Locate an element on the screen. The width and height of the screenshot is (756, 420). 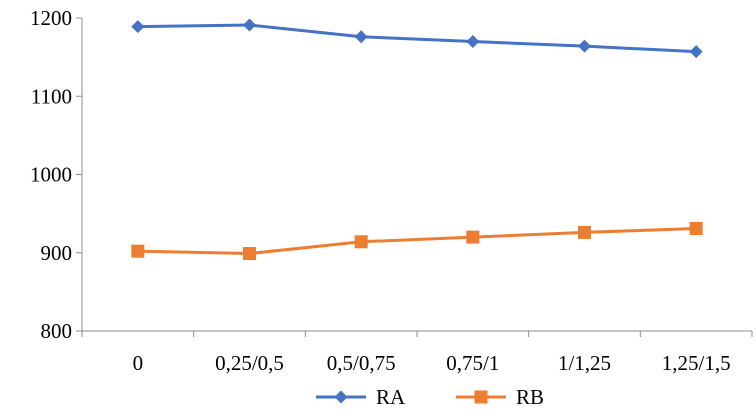
y-tick-label: 800 is located at coordinates (57, 331).